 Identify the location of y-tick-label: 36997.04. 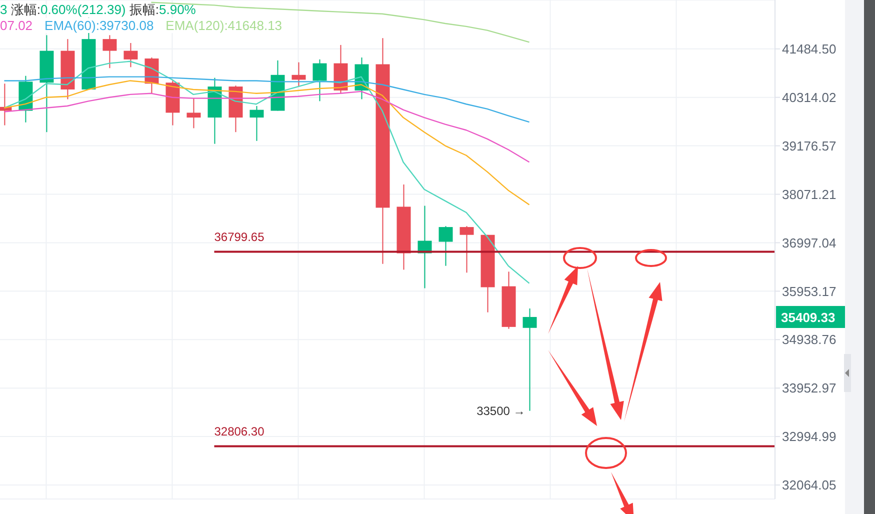
(809, 242).